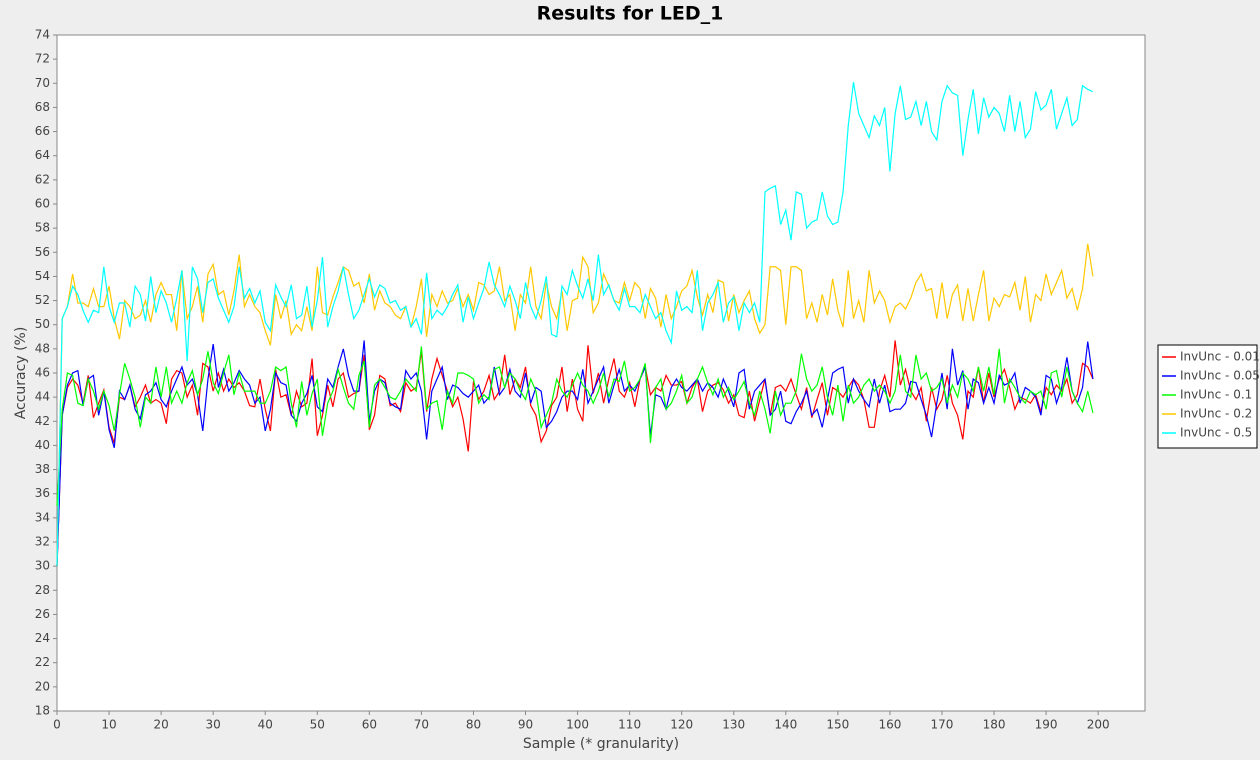 This screenshot has width=1260, height=760. I want to click on legend-box, so click(1207, 396).